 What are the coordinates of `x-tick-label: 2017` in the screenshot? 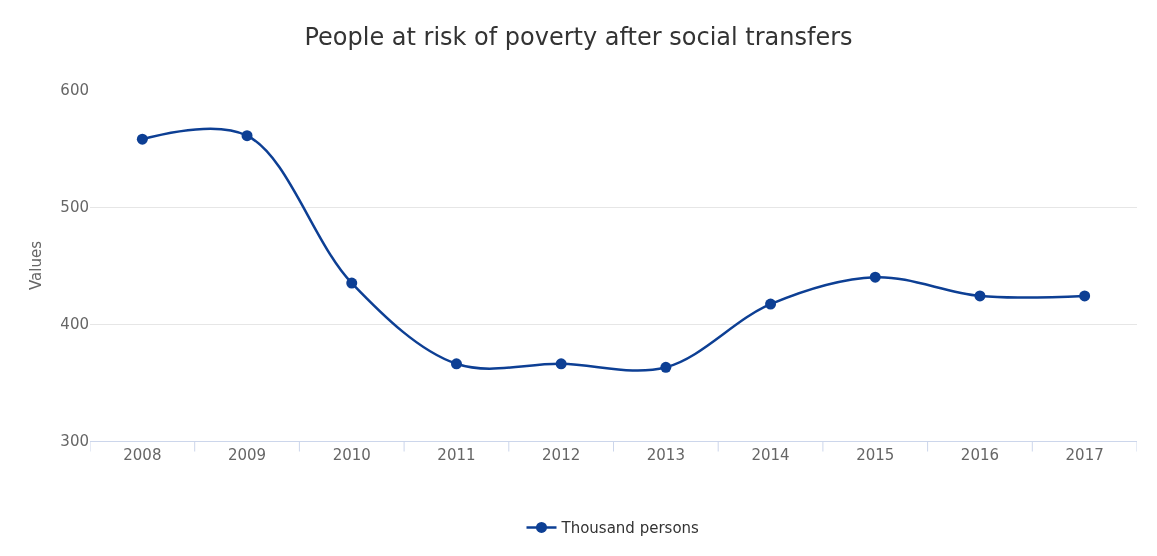 It's located at (1084, 455).